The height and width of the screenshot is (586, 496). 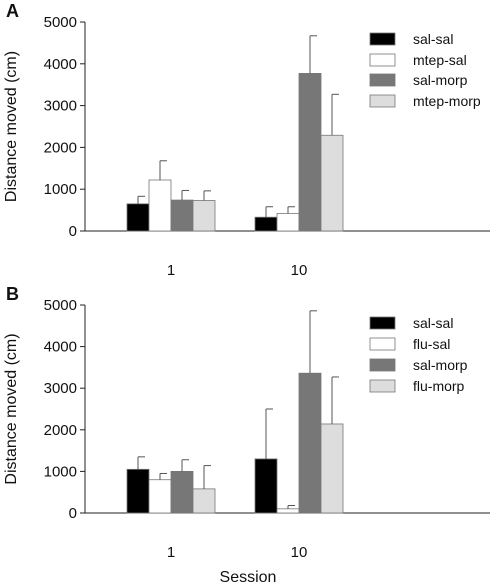 What do you see at coordinates (382, 386) in the screenshot?
I see `legend-swatch-flu-morp` at bounding box center [382, 386].